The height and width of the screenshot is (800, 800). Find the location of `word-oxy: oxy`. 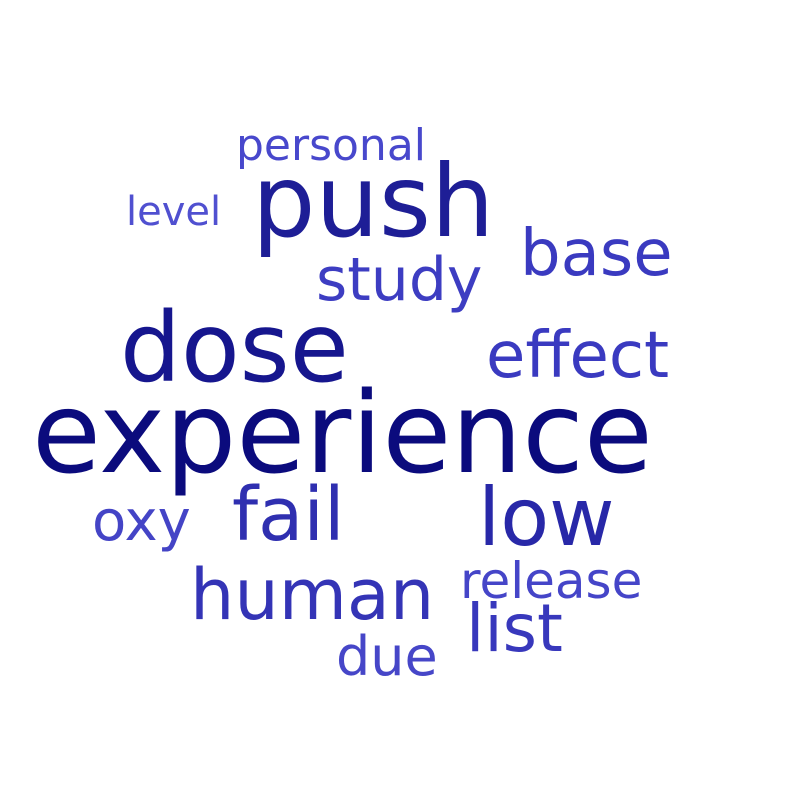

word-oxy: oxy is located at coordinates (141, 521).